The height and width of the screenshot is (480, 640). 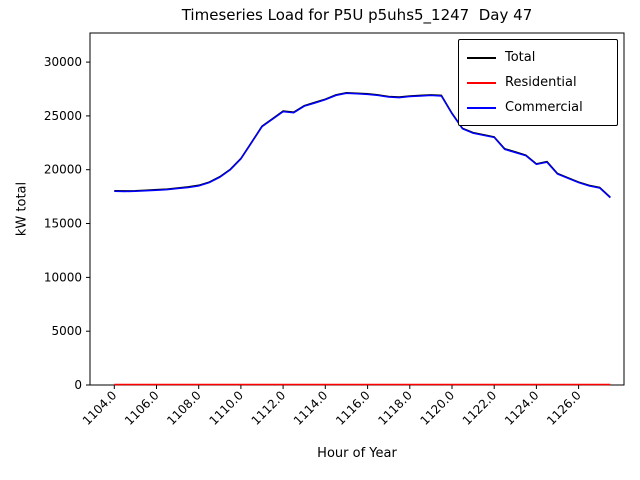 What do you see at coordinates (63, 224) in the screenshot?
I see `y-tick-label: 15000` at bounding box center [63, 224].